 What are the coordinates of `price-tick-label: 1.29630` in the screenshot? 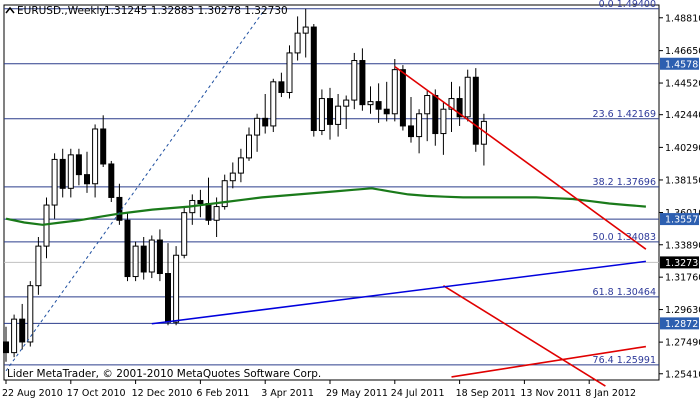 It's located at (682, 310).